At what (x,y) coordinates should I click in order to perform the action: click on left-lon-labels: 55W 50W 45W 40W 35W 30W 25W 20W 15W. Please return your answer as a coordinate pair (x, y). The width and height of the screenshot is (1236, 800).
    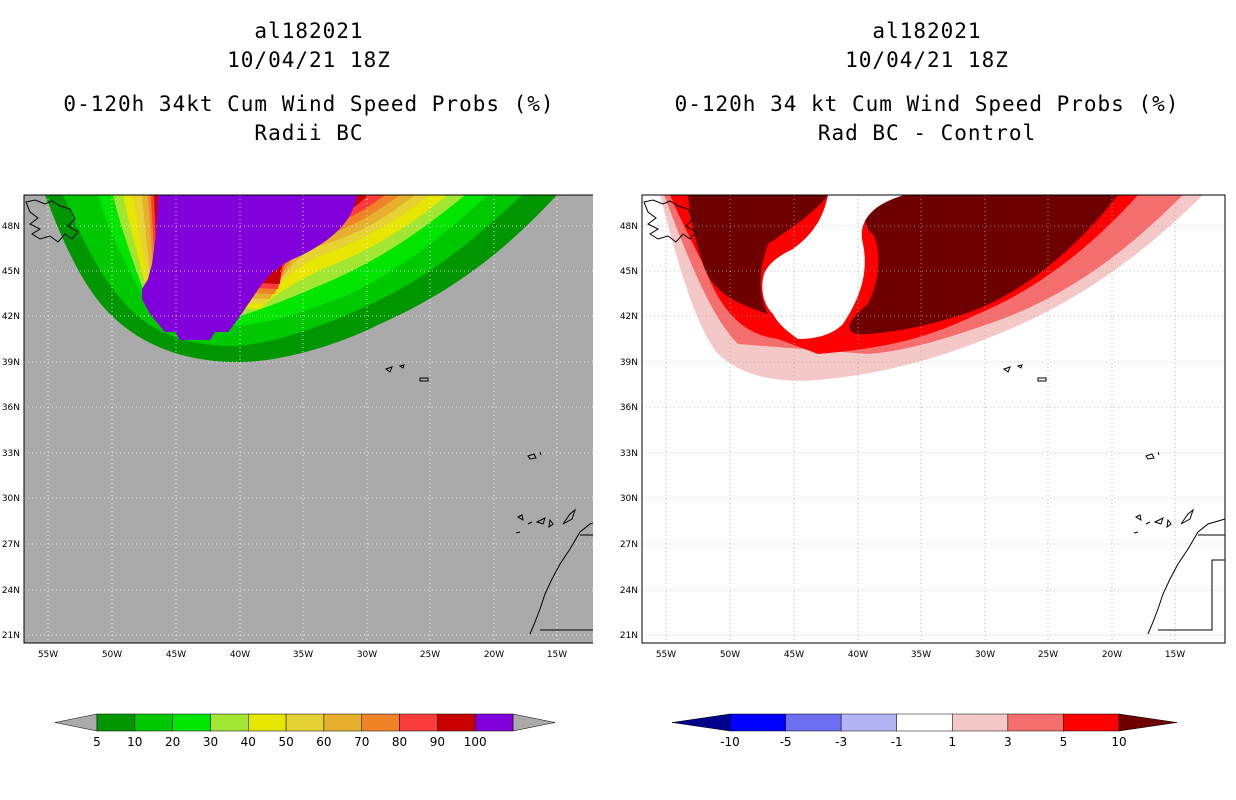
    Looking at the image, I should click on (302, 655).